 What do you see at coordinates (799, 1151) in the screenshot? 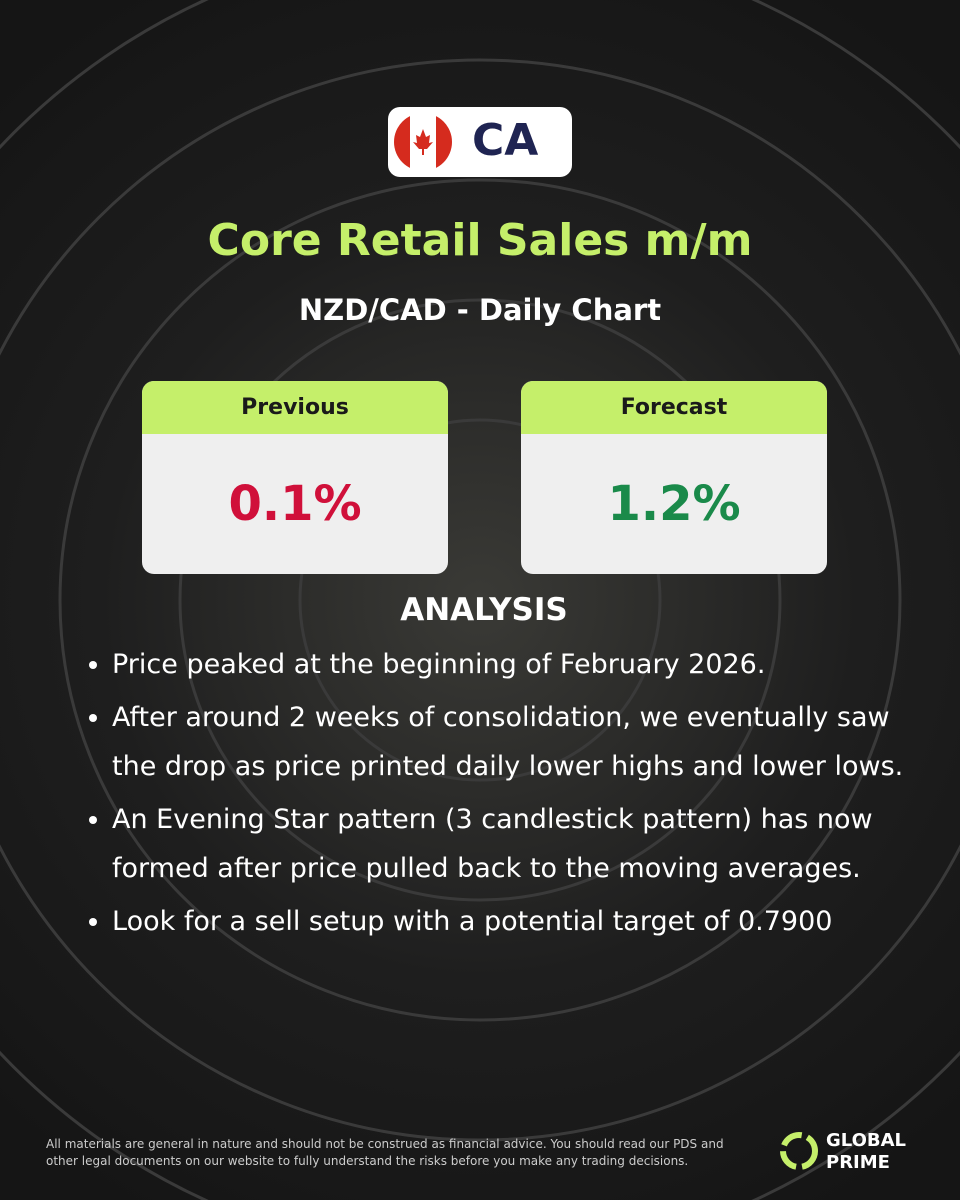
I see `logo` at bounding box center [799, 1151].